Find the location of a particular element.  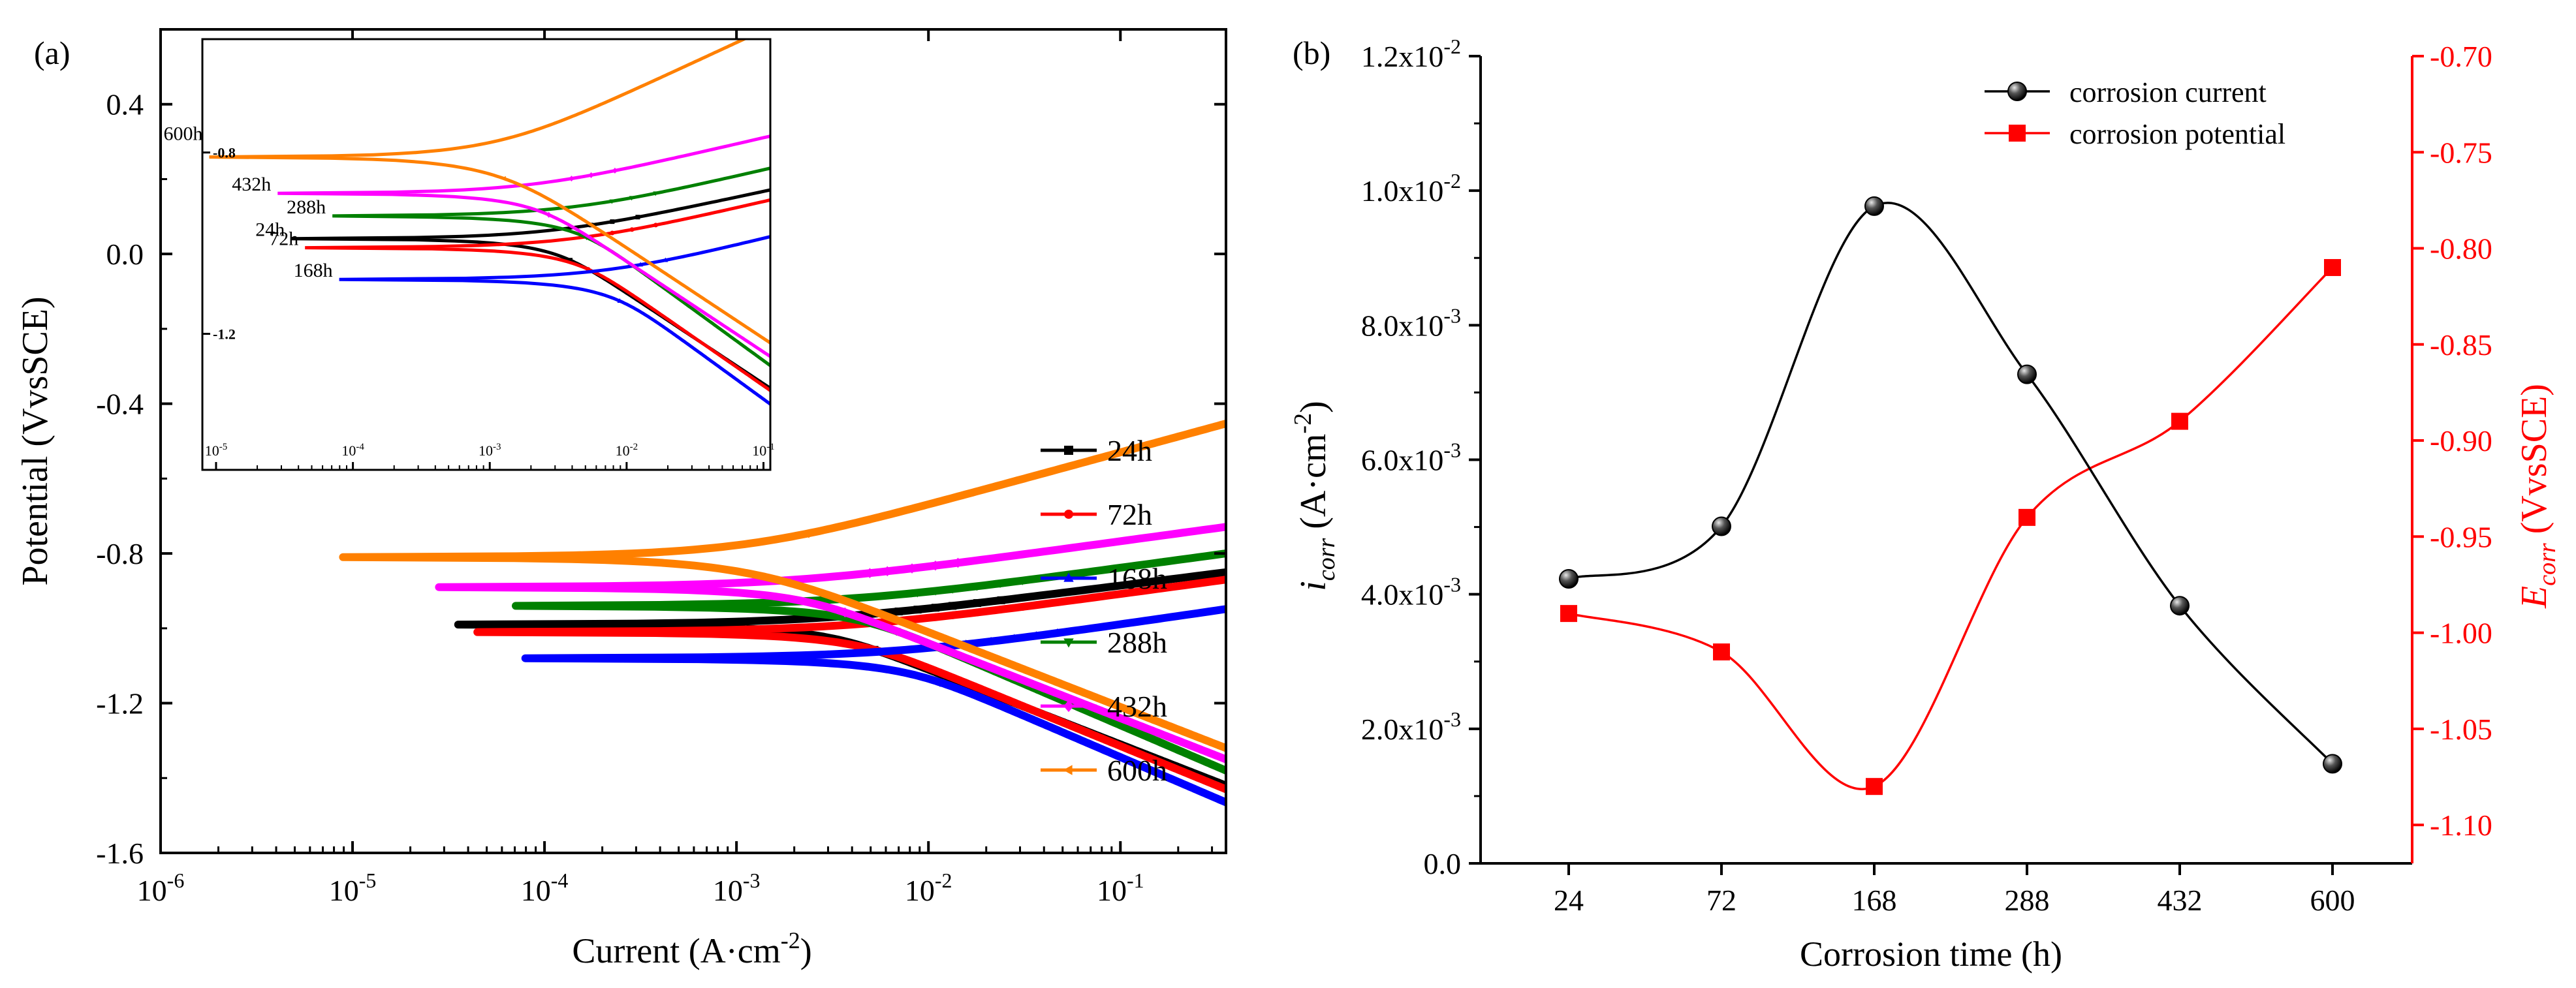

curve-432h is located at coordinates (830, 643).